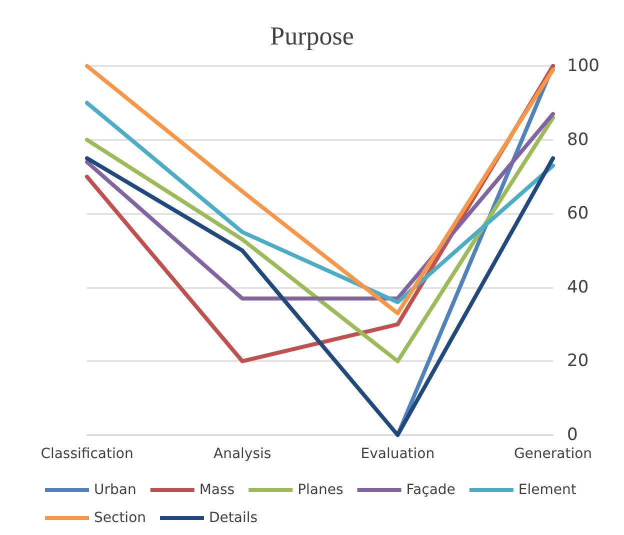 The height and width of the screenshot is (535, 624). I want to click on legend-label: Element, so click(547, 490).